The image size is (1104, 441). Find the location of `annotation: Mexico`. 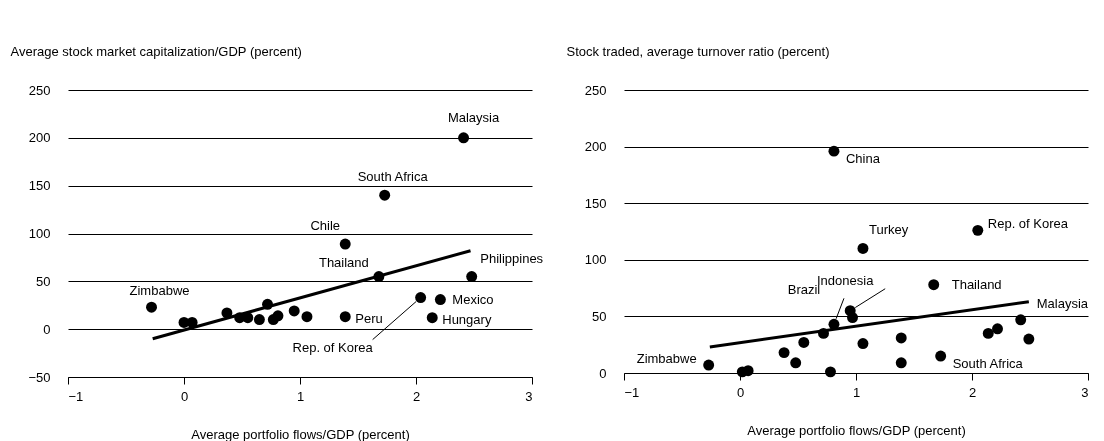

annotation: Mexico is located at coordinates (473, 299).